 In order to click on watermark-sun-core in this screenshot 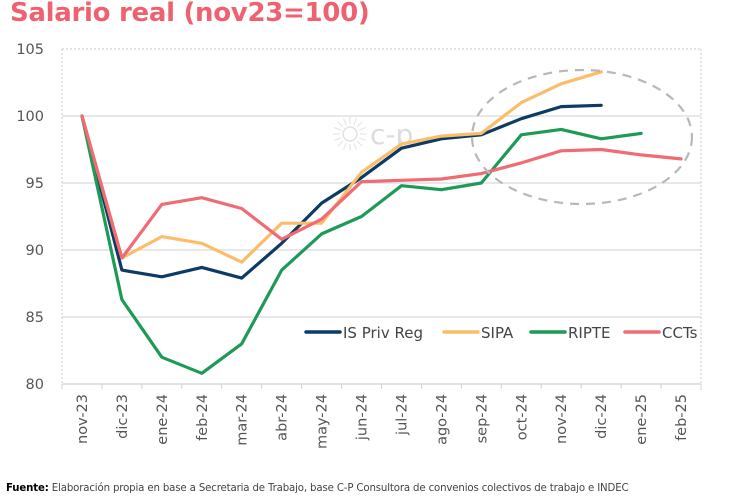, I will do `click(350, 134)`.